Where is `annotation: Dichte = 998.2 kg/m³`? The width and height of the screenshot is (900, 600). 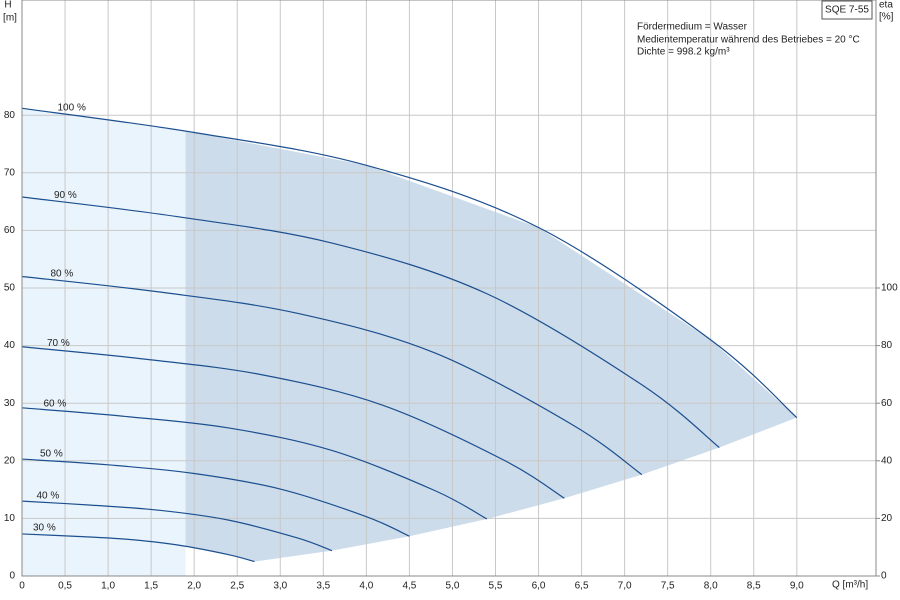
annotation: Dichte = 998.2 kg/m³ is located at coordinates (683, 52).